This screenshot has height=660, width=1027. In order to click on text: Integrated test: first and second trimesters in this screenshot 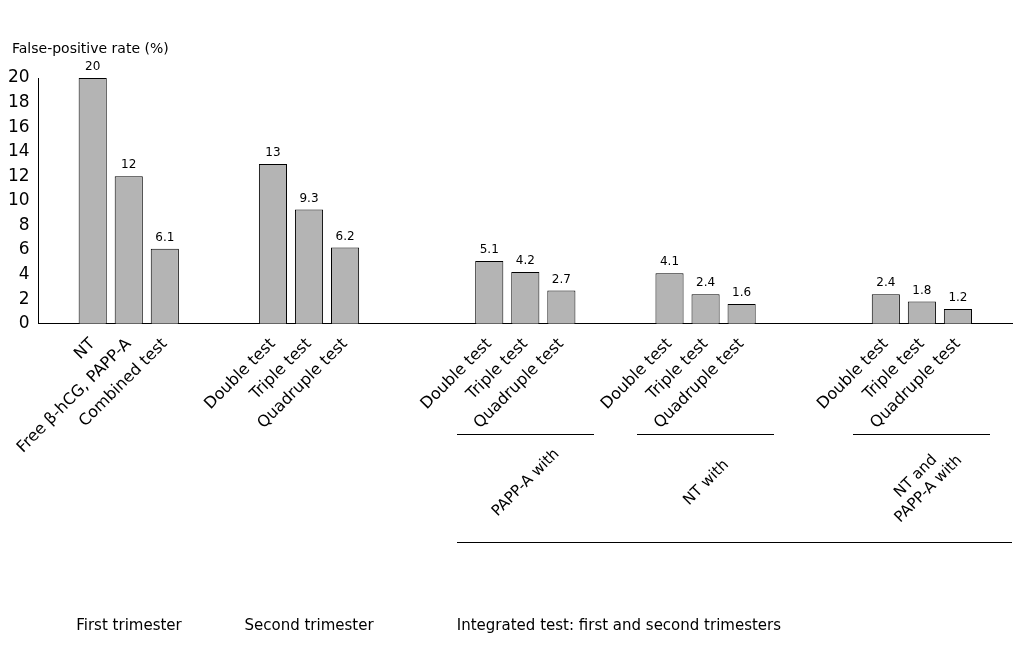, I will do `click(619, 625)`.